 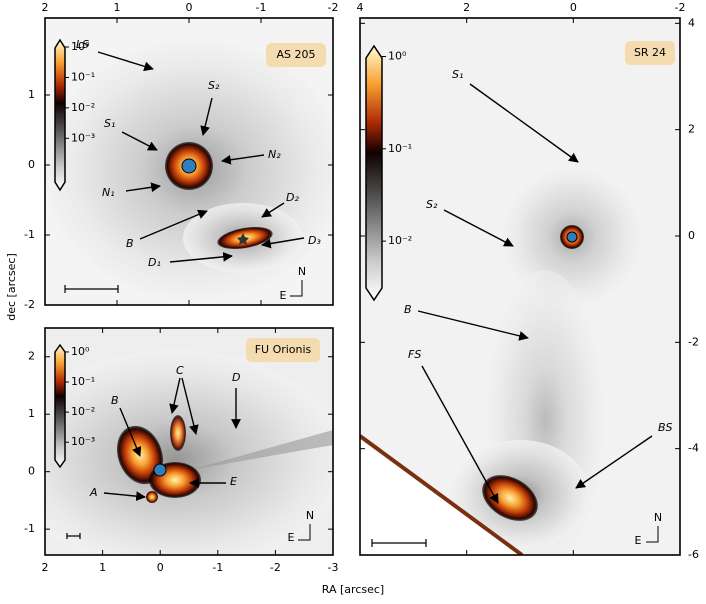 I want to click on annotation: D₃, so click(x=314, y=240).